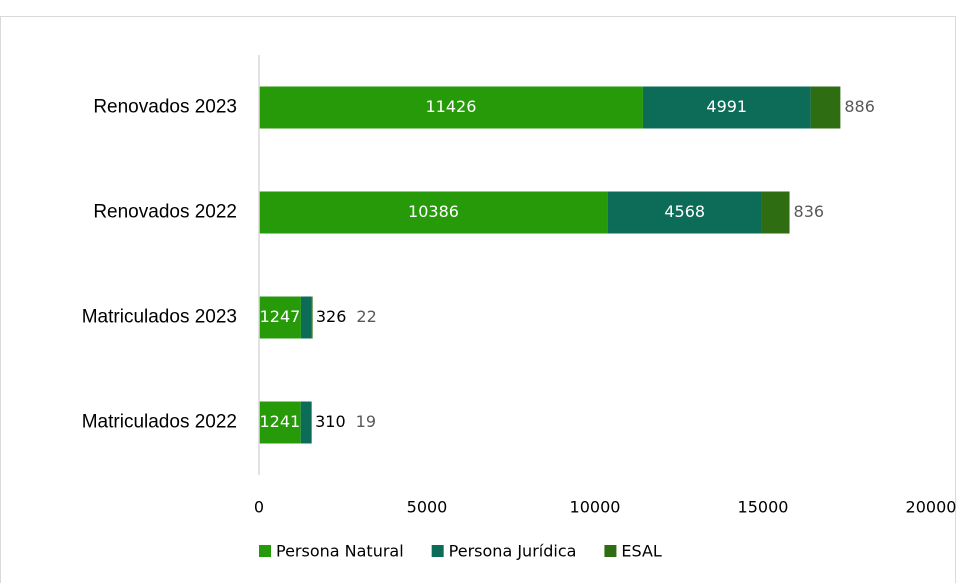 The width and height of the screenshot is (956, 583). I want to click on data-label: 4991, so click(726, 106).